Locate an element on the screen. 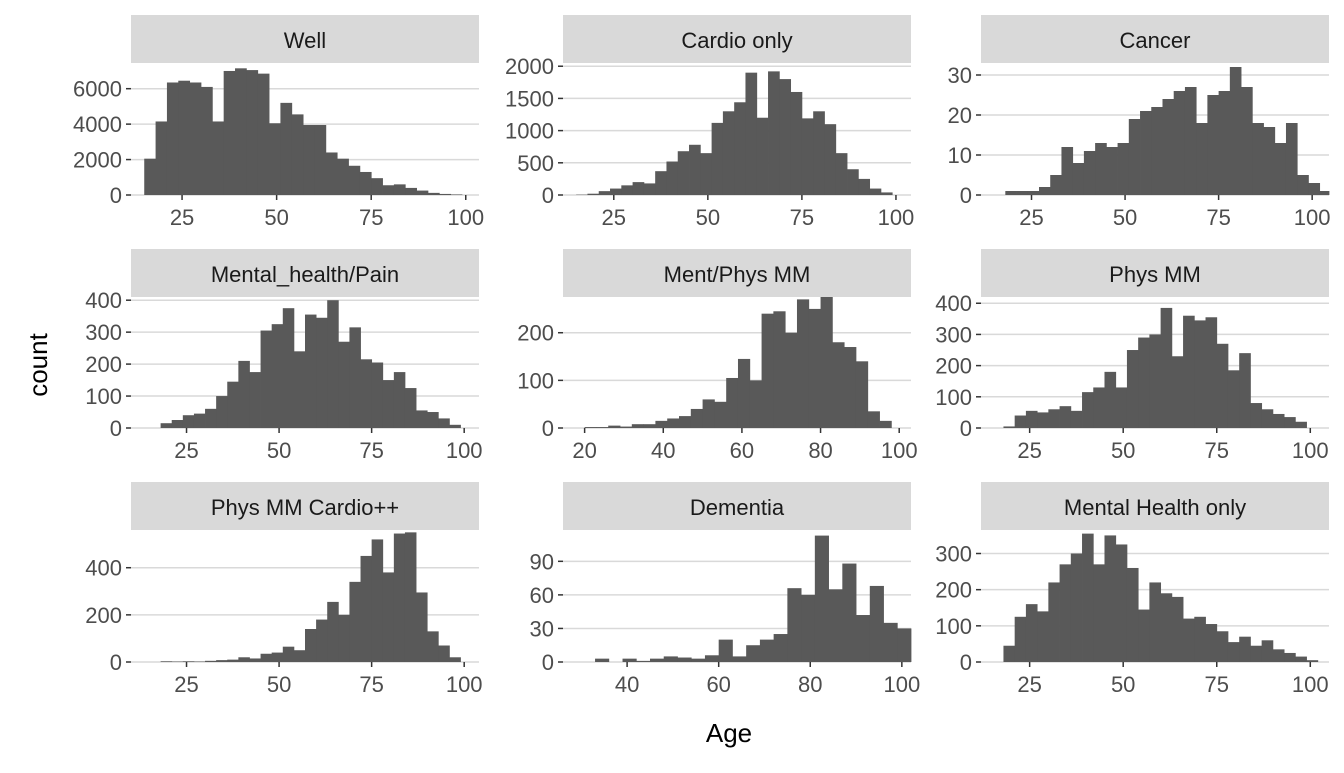  facet-strip-label: Phys MM Cardio++ is located at coordinates (305, 507).